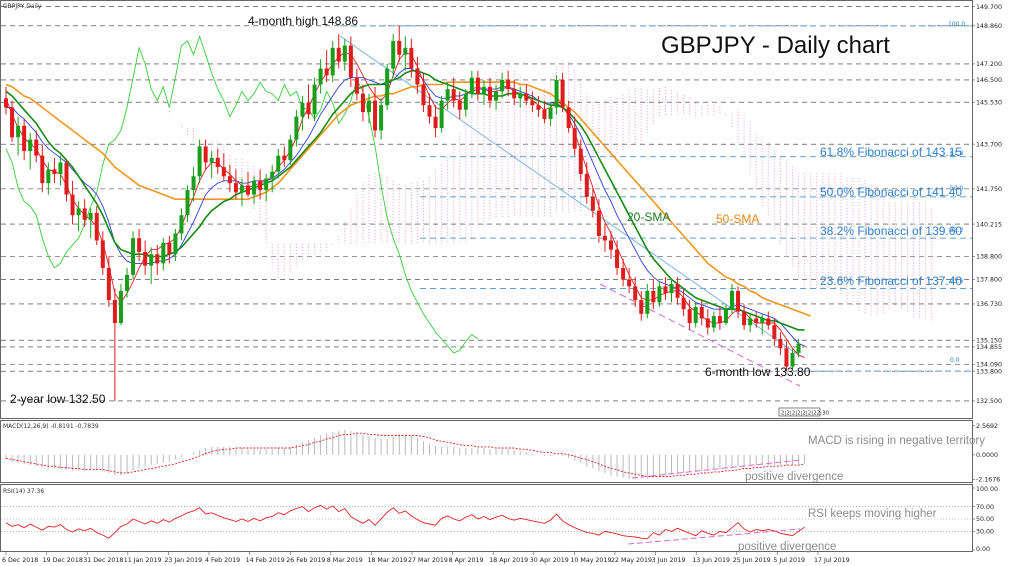 The width and height of the screenshot is (1024, 566). Describe the element at coordinates (143, 560) in the screenshot. I see `date-tick-label: 11 Jan 2019` at that location.